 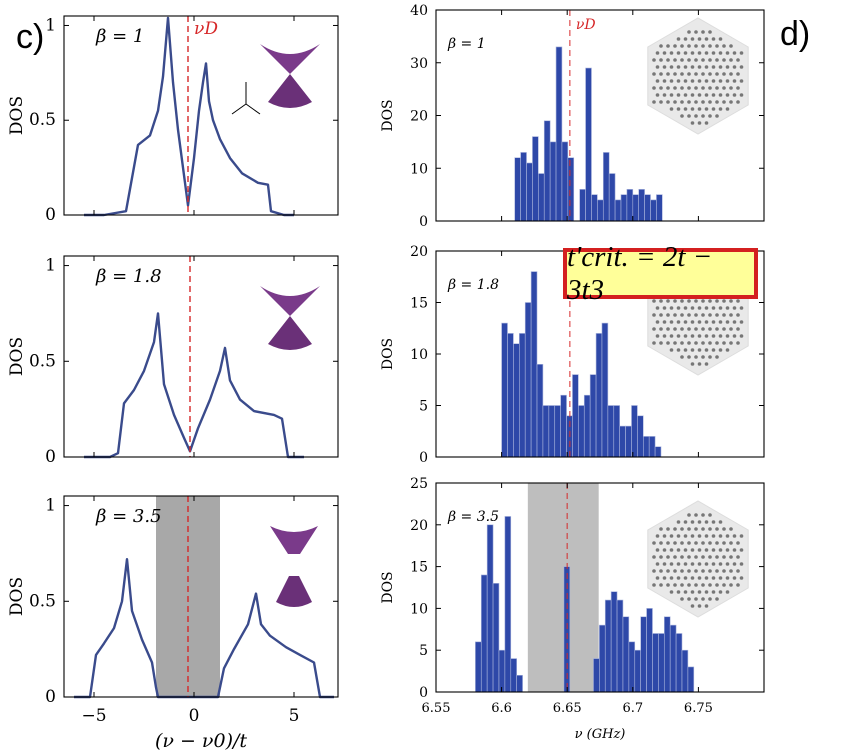 What do you see at coordinates (567, 708) in the screenshot?
I see `x-tick-label: 6.65` at bounding box center [567, 708].